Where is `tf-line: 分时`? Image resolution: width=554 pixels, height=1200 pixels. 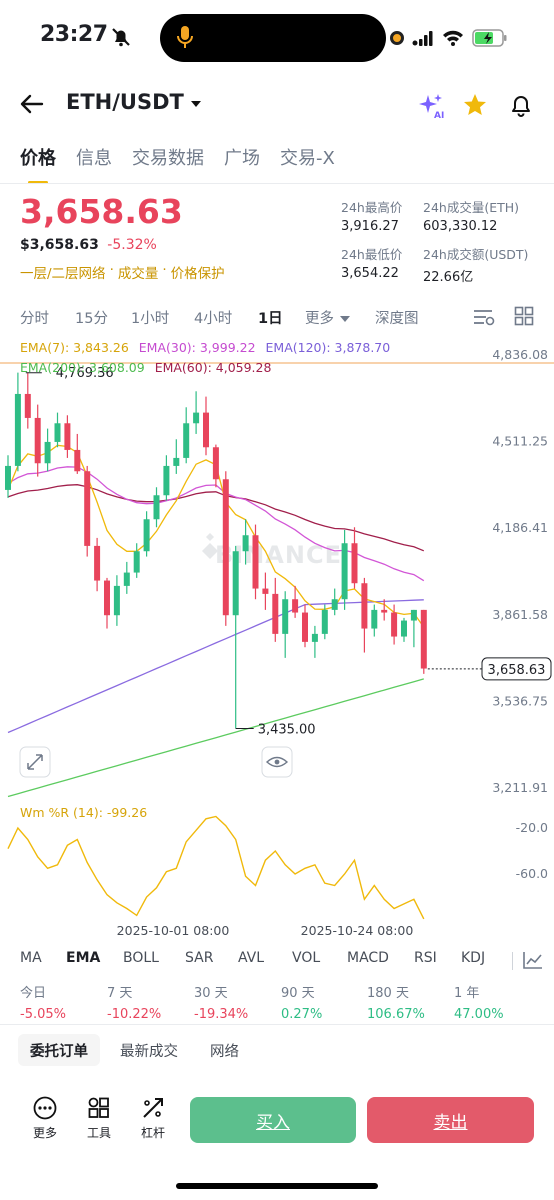
tf-line: 分时 is located at coordinates (34, 319).